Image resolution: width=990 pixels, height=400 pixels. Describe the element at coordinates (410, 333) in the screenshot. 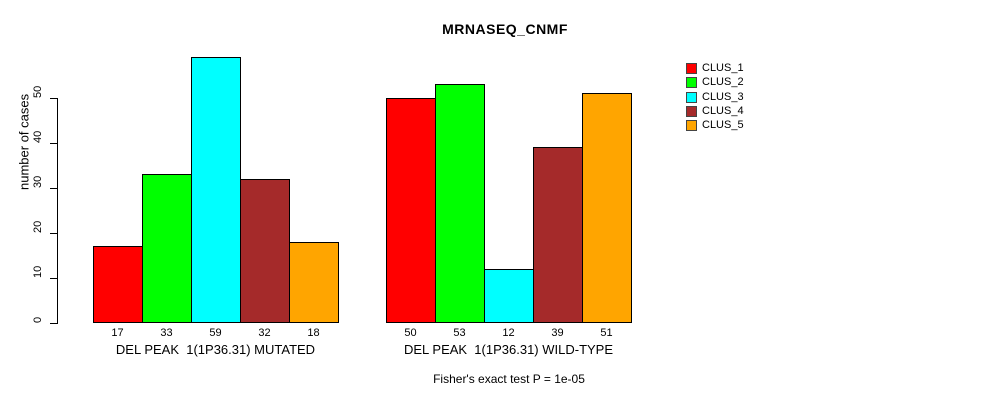

I see `bar-value-label: 50` at that location.